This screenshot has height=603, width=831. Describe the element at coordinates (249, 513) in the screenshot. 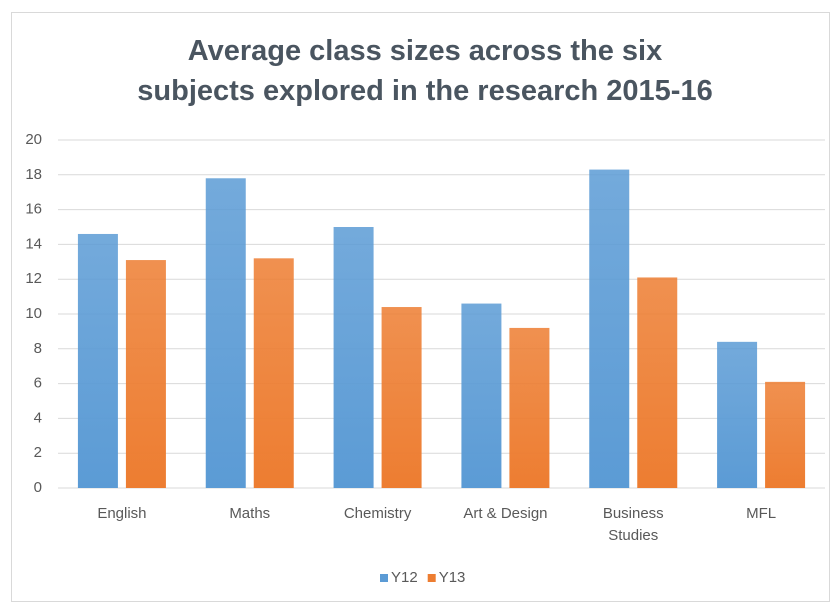

I see `x-tick-label: Maths` at that location.